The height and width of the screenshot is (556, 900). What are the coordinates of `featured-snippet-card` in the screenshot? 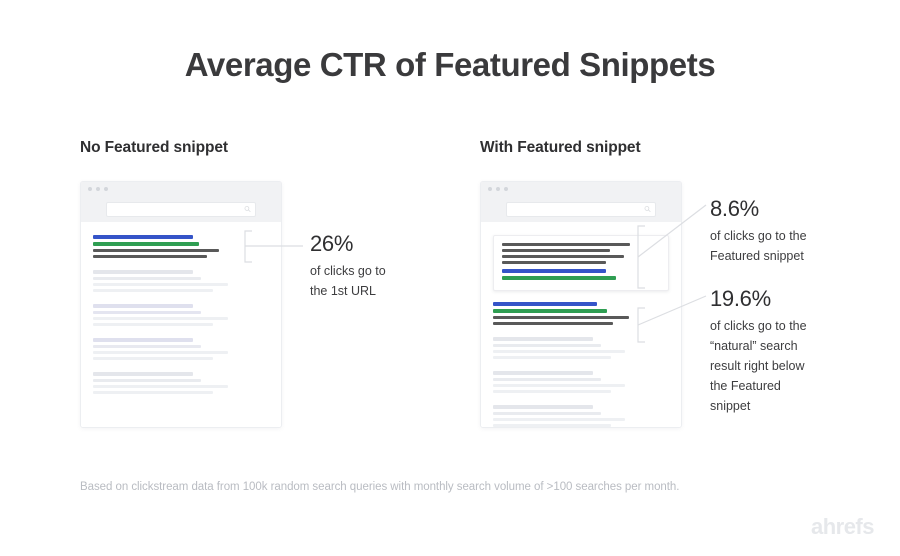 It's located at (581, 263).